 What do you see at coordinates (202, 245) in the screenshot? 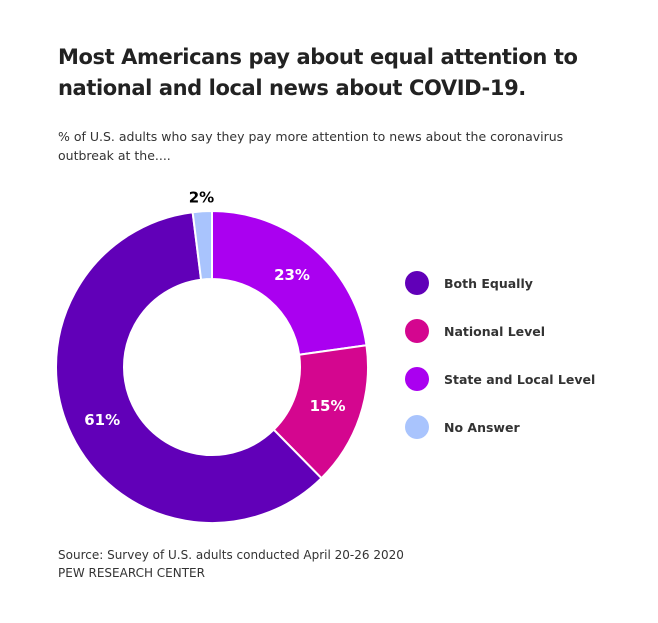
I see `slice-no-answer` at bounding box center [202, 245].